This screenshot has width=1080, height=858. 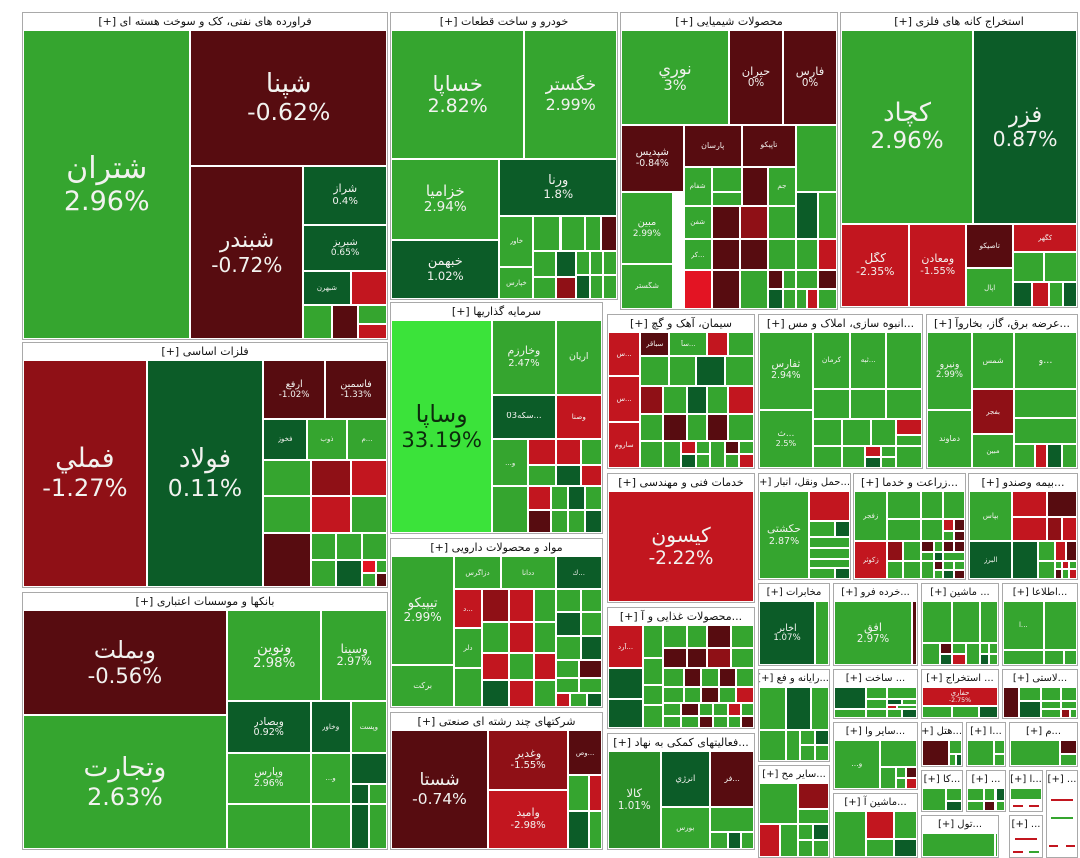 What do you see at coordinates (681, 742) in the screenshot?
I see `sector-title-exchange-aux: ...فعالیتهای کمکی به نهاد [+]` at bounding box center [681, 742].